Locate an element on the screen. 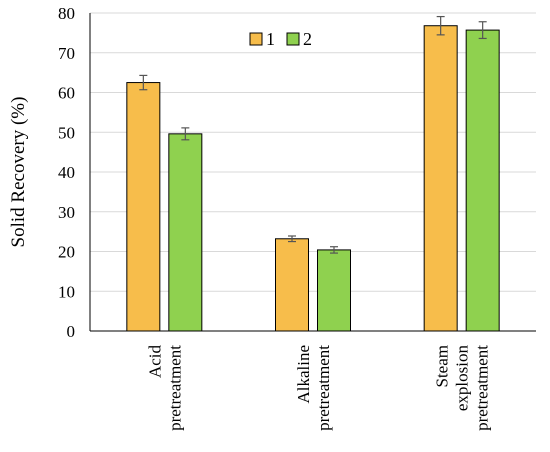 The image size is (550, 452). y-tick-label: 20 is located at coordinates (66, 252).